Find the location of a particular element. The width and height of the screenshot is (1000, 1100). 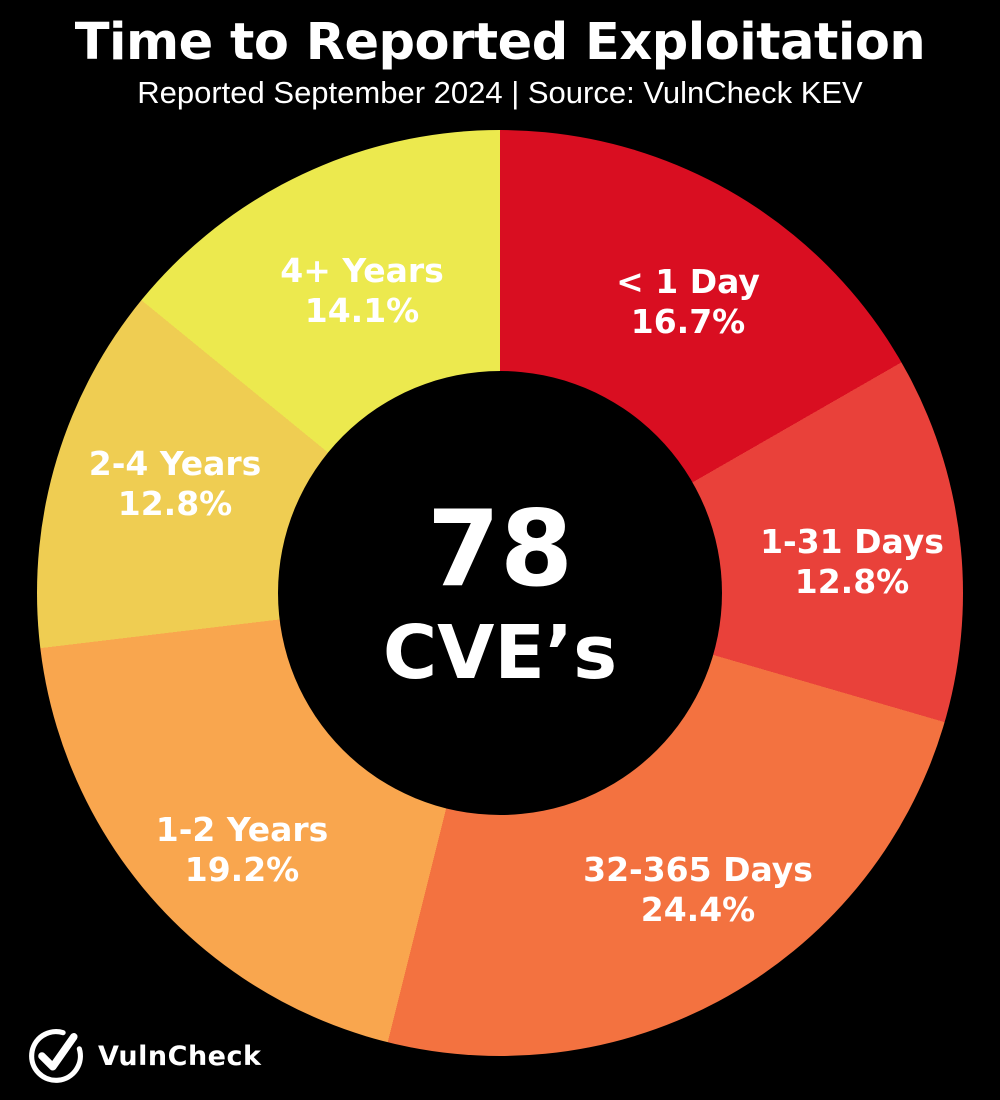

slice-label-lt-1-day: < 1 Day 16.7% is located at coordinates (688, 302).